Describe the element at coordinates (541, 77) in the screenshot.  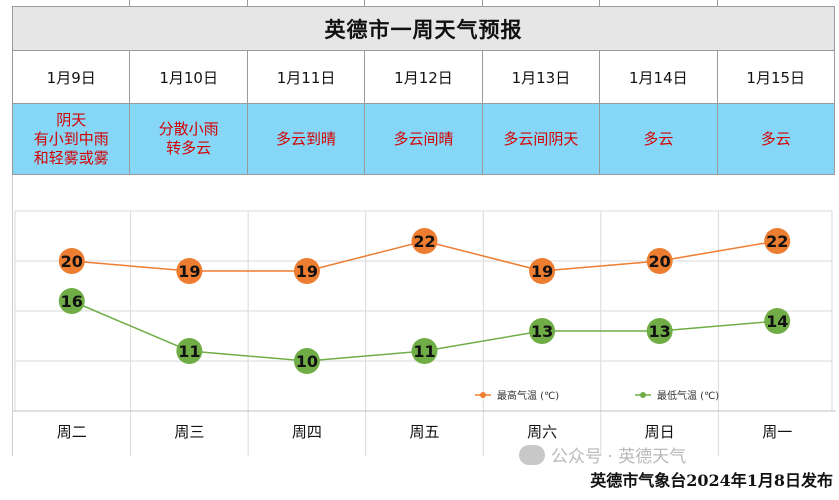
I see `date-cell: 1月13日` at that location.